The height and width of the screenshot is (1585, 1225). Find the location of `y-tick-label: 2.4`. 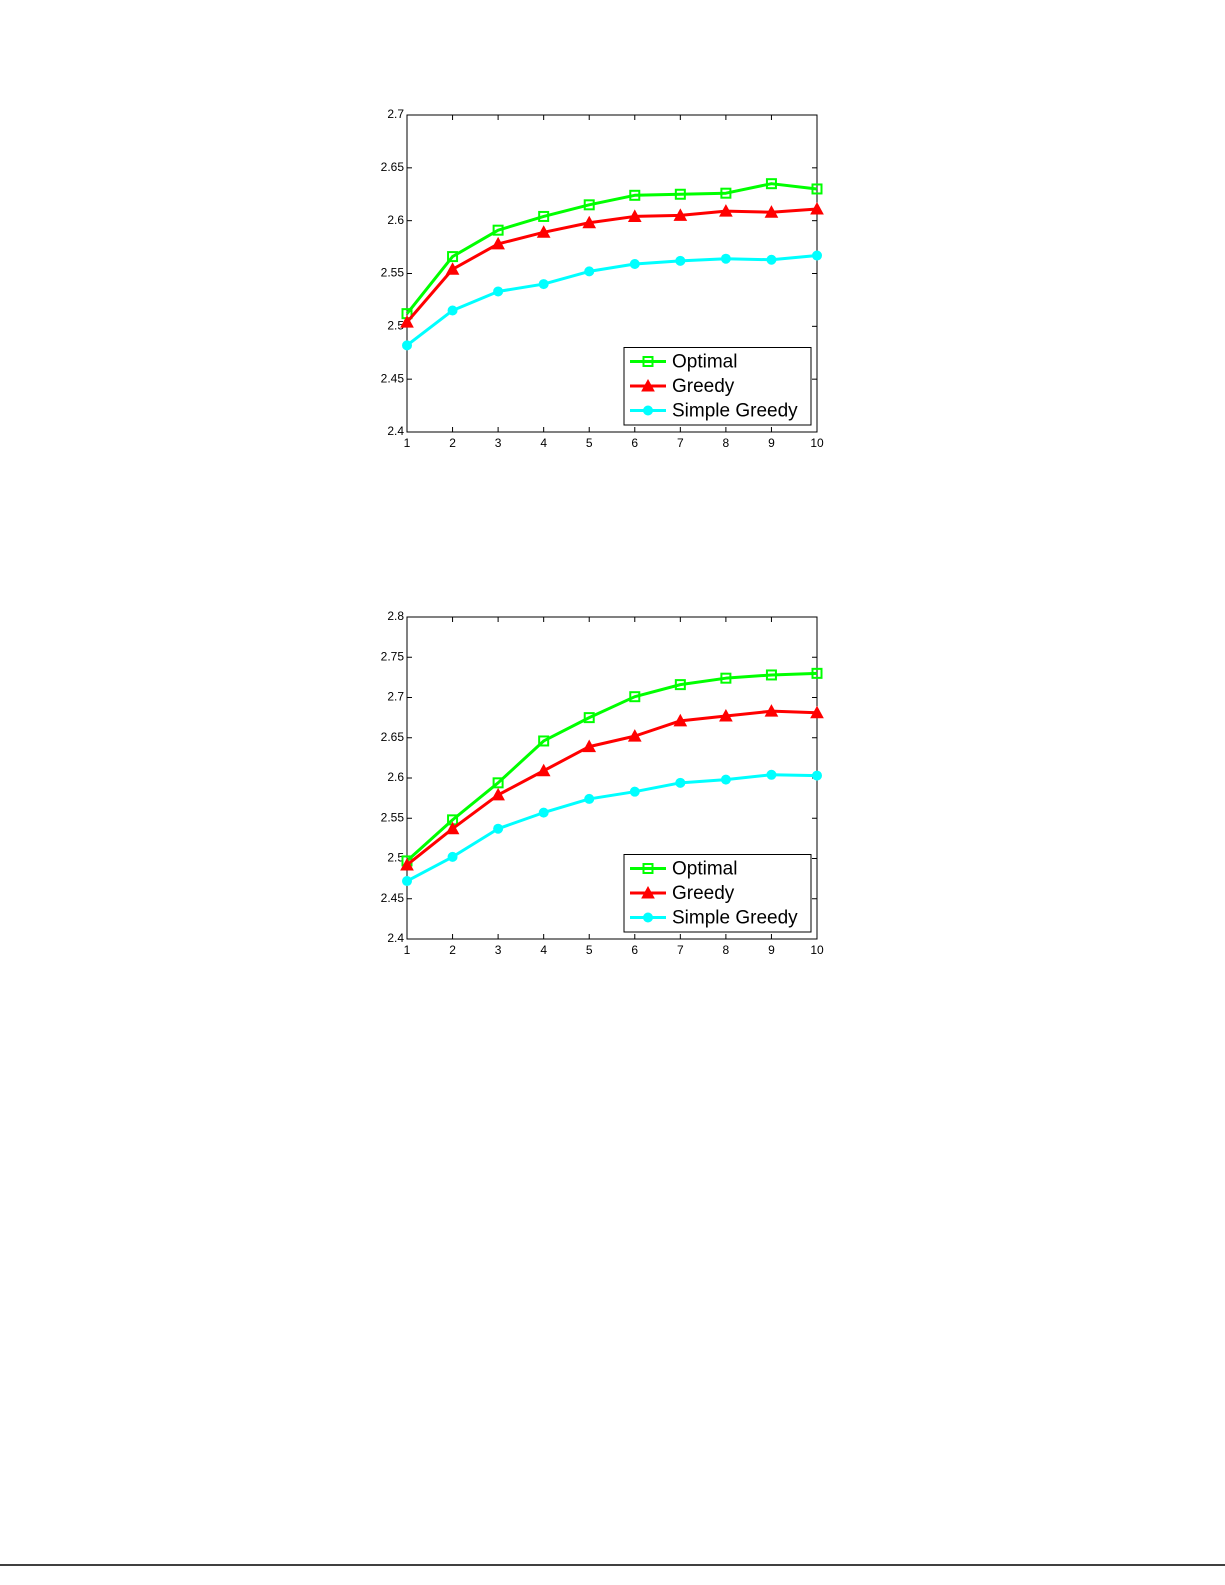

y-tick-label: 2.4 is located at coordinates (395, 431).